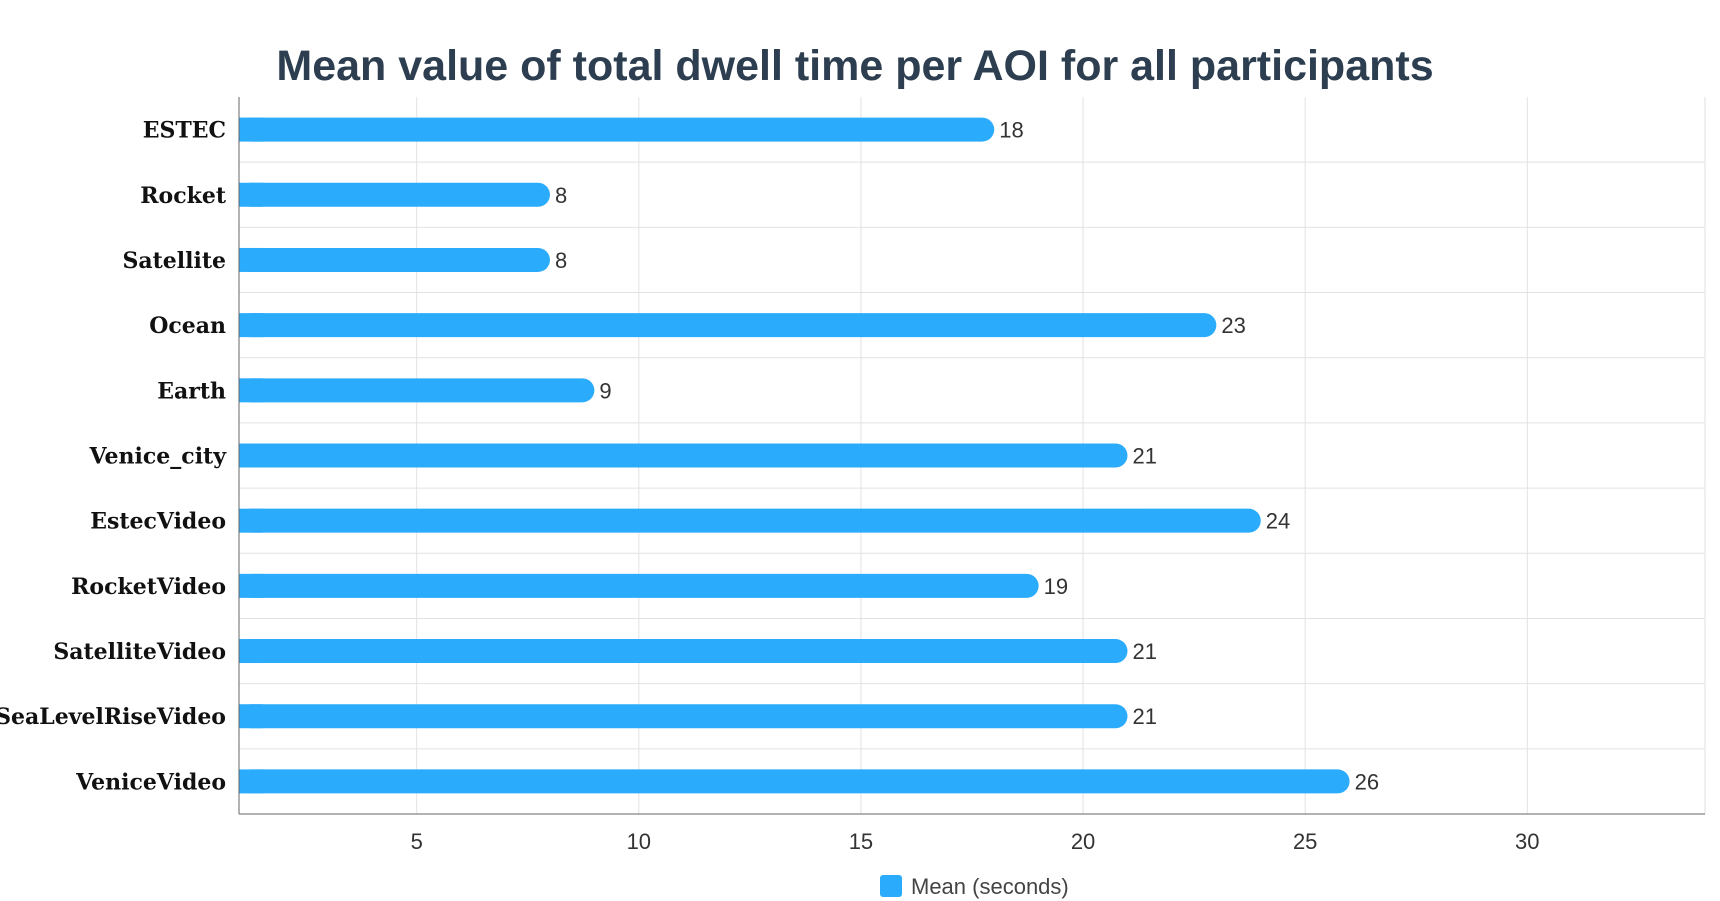 Image resolution: width=1720 pixels, height=901 pixels. I want to click on x-tick-label: 30, so click(1527, 841).